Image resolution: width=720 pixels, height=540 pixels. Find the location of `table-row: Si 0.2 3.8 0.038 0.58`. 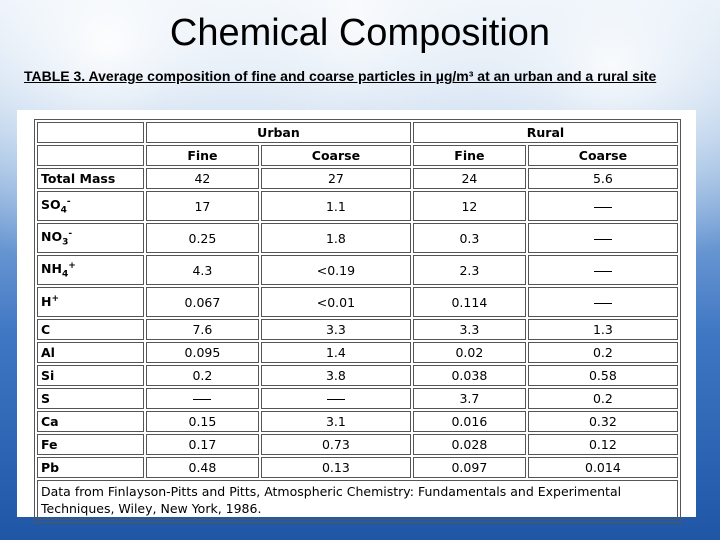

table-row: Si 0.2 3.8 0.038 0.58 is located at coordinates (357, 375).